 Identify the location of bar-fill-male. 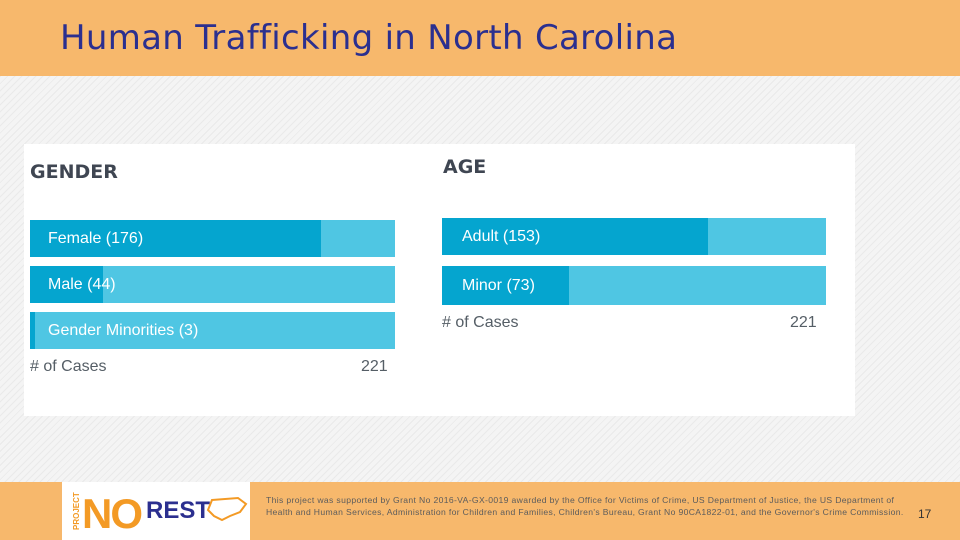
(66, 284).